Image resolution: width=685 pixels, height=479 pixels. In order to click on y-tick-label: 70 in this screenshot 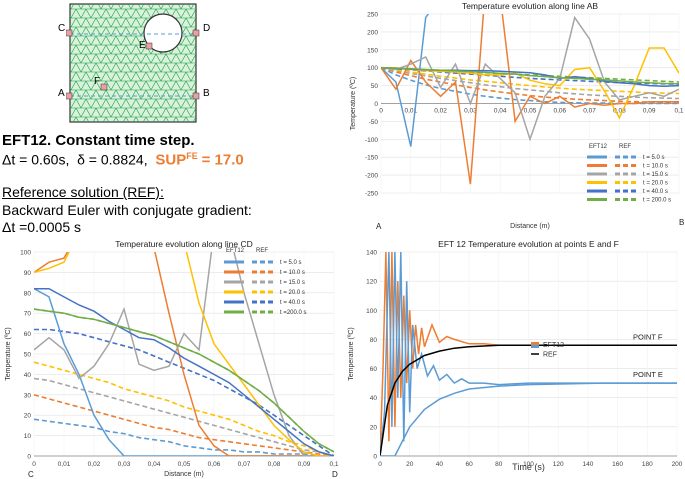, I will do `click(28, 314)`.